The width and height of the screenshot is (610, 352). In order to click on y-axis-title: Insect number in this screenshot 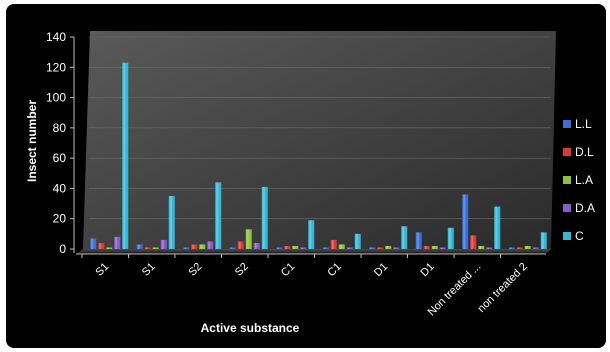, I will do `click(32, 141)`.